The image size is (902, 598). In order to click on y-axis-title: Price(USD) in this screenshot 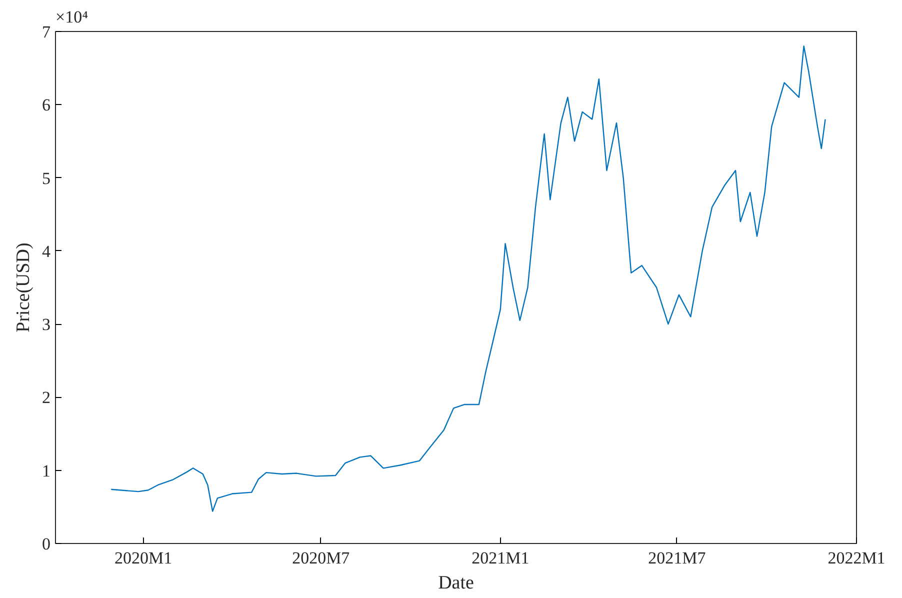, I will do `click(23, 287)`.